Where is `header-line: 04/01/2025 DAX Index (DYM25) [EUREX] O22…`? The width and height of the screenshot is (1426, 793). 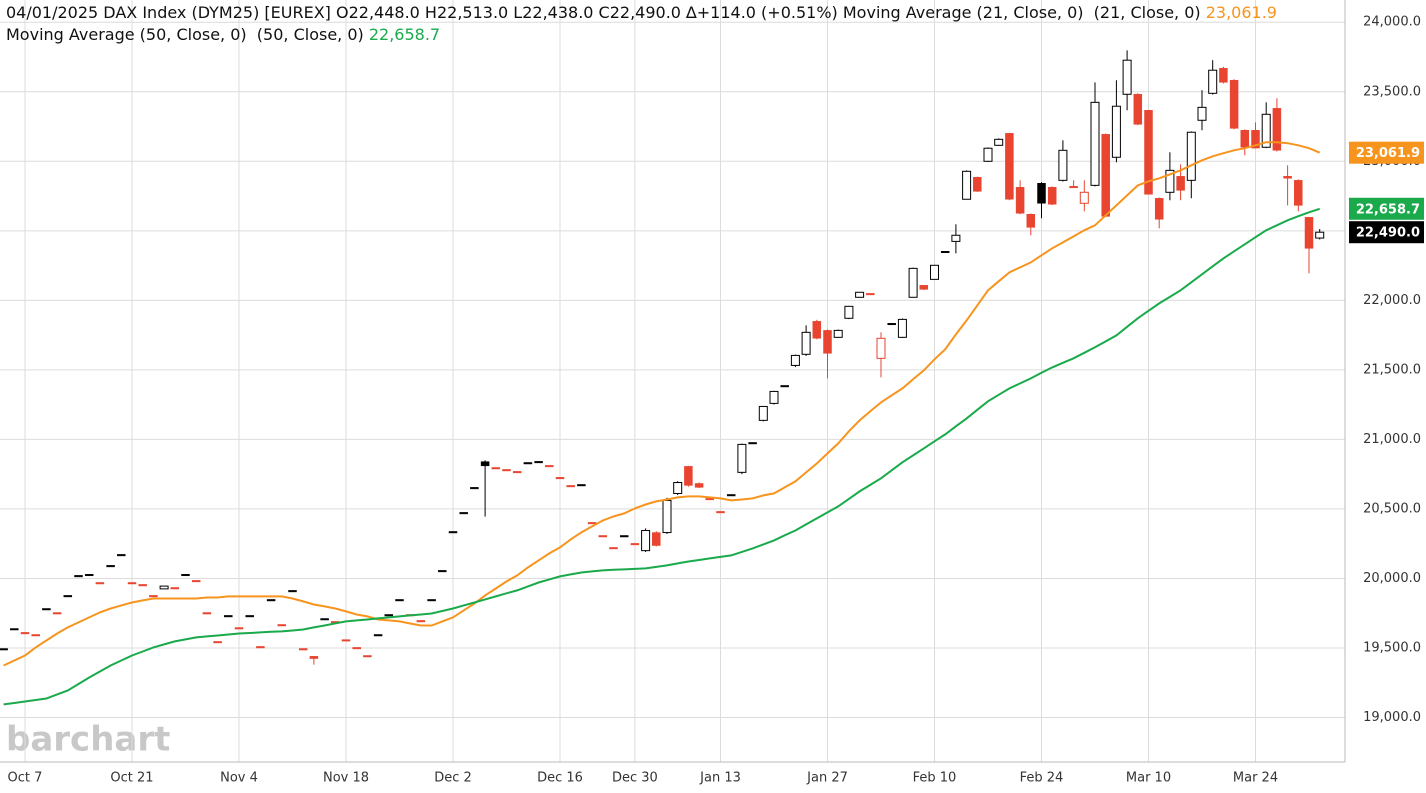
header-line: 04/01/2025 DAX Index (DYM25) [EUREX] O22… is located at coordinates (641, 13).